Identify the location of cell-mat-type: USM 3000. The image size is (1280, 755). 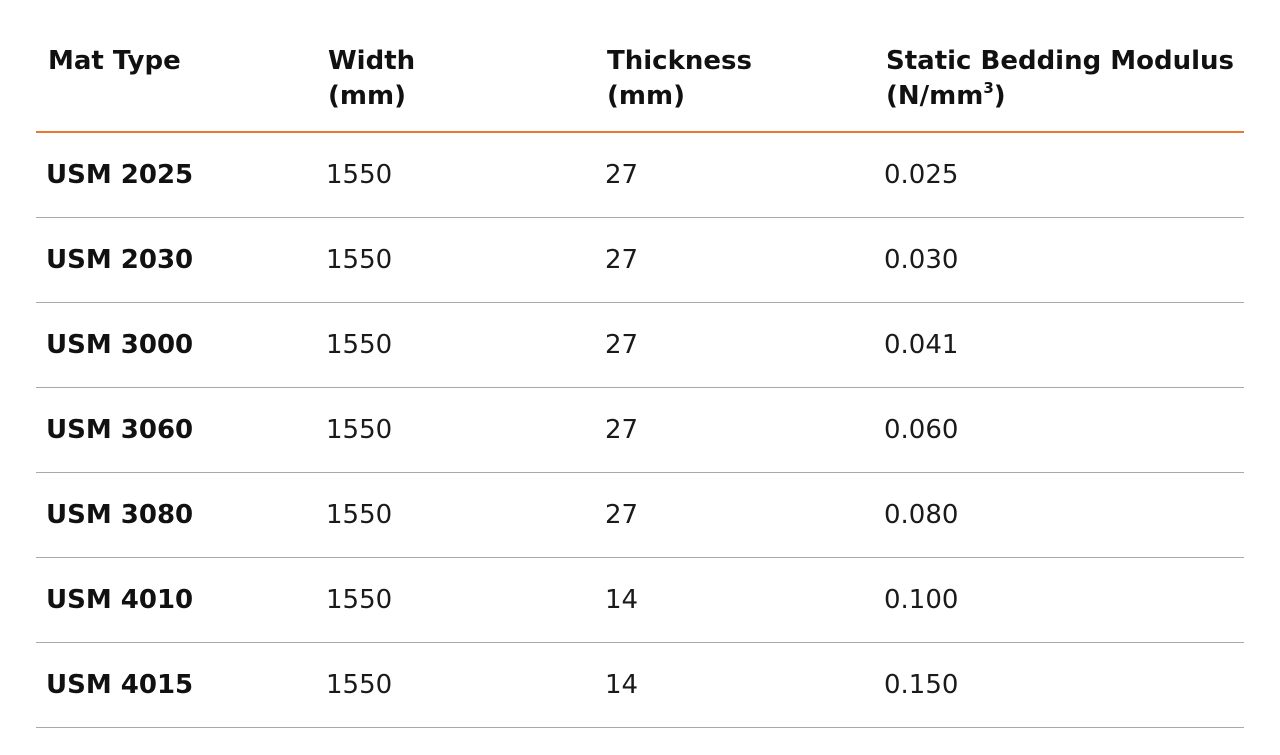
(176, 345).